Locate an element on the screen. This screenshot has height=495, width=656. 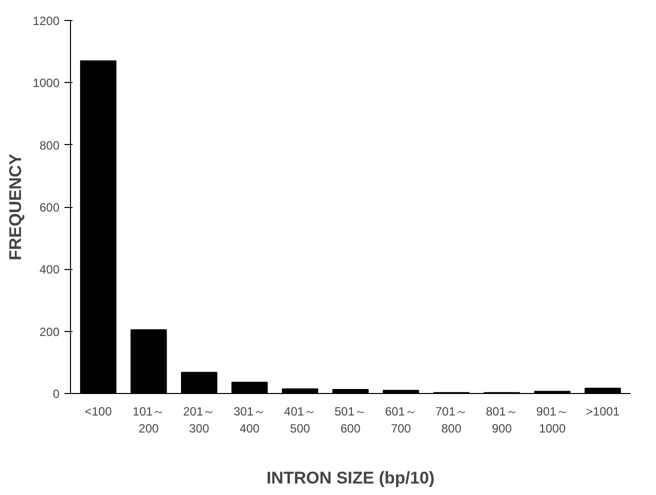
x-tick-label: 801～ 900 is located at coordinates (502, 420).